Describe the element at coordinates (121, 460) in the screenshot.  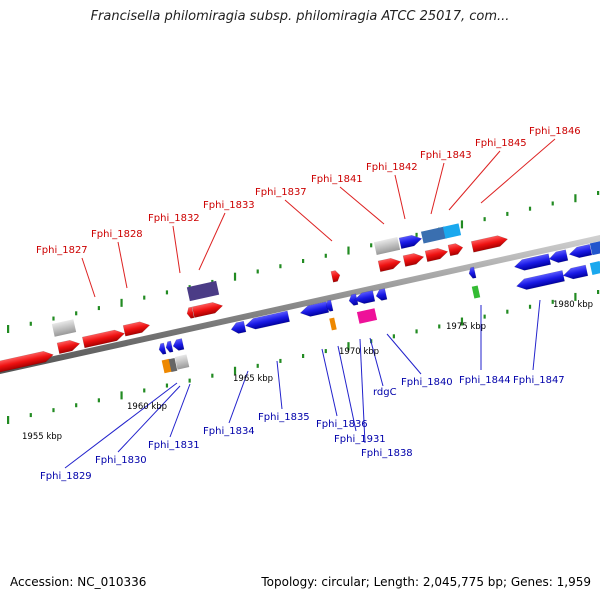
I see `gene-label: Fphi_1830` at that location.